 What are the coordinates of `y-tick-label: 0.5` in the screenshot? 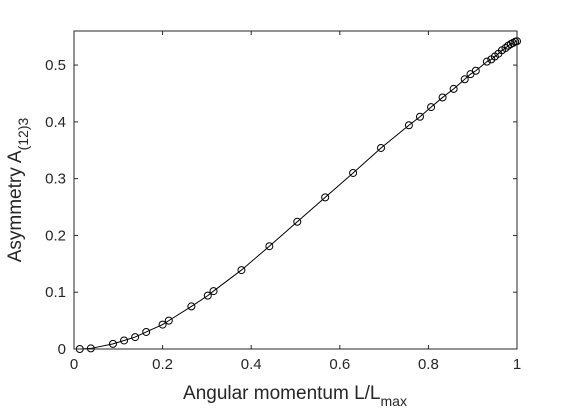 It's located at (55, 65).